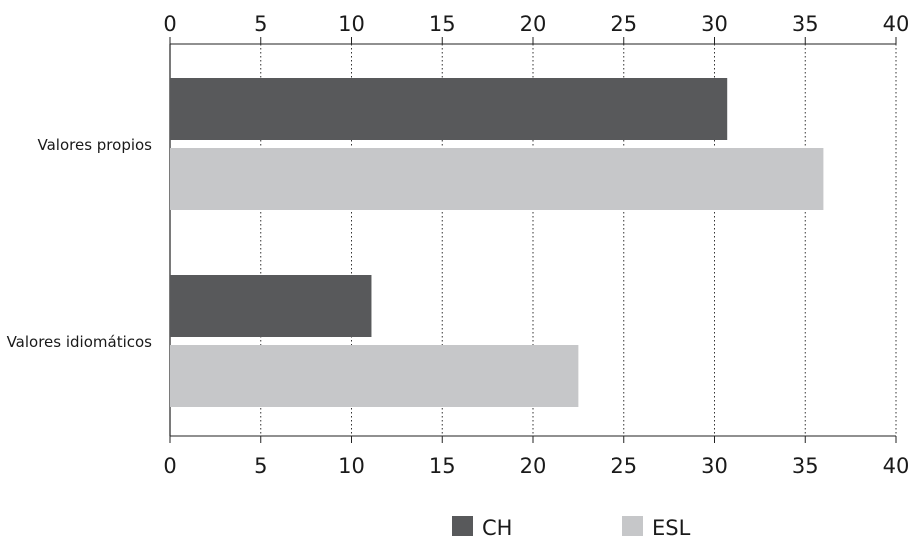  What do you see at coordinates (714, 466) in the screenshot?
I see `x-tick-label-bottom: 30` at bounding box center [714, 466].